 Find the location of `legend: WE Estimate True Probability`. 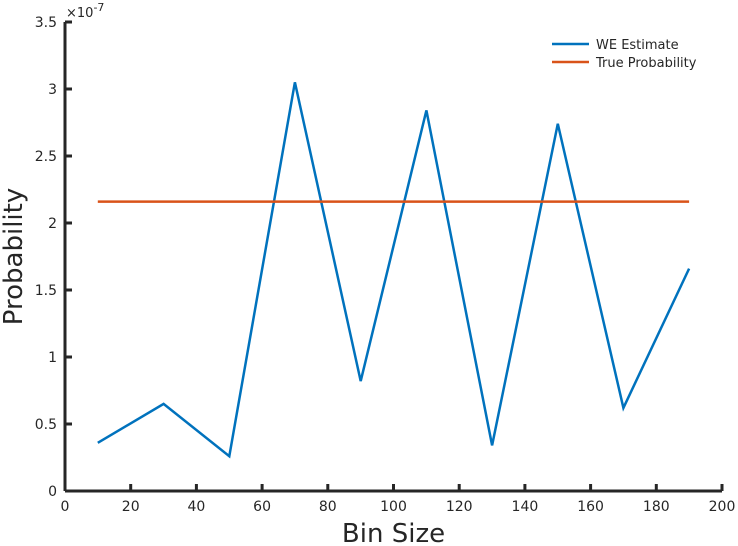

legend: WE Estimate True Probability is located at coordinates (624, 54).